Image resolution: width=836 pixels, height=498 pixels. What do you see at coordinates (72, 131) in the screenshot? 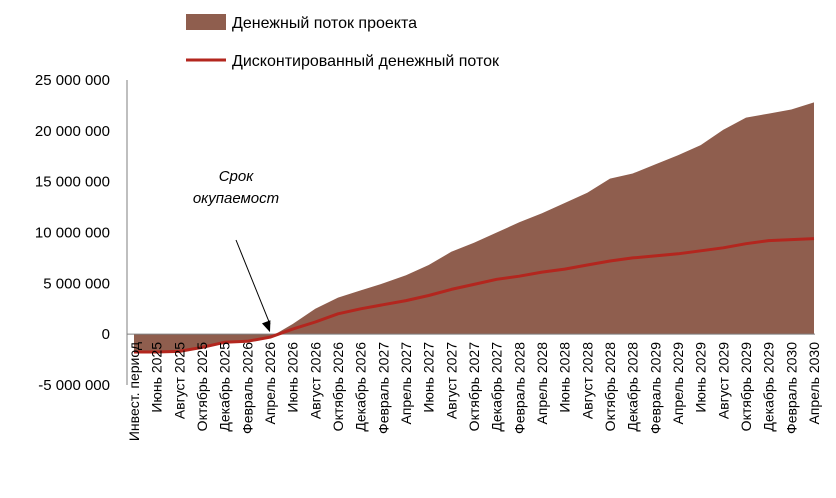
I see `y-tick-label: 20 000 000` at bounding box center [72, 131].